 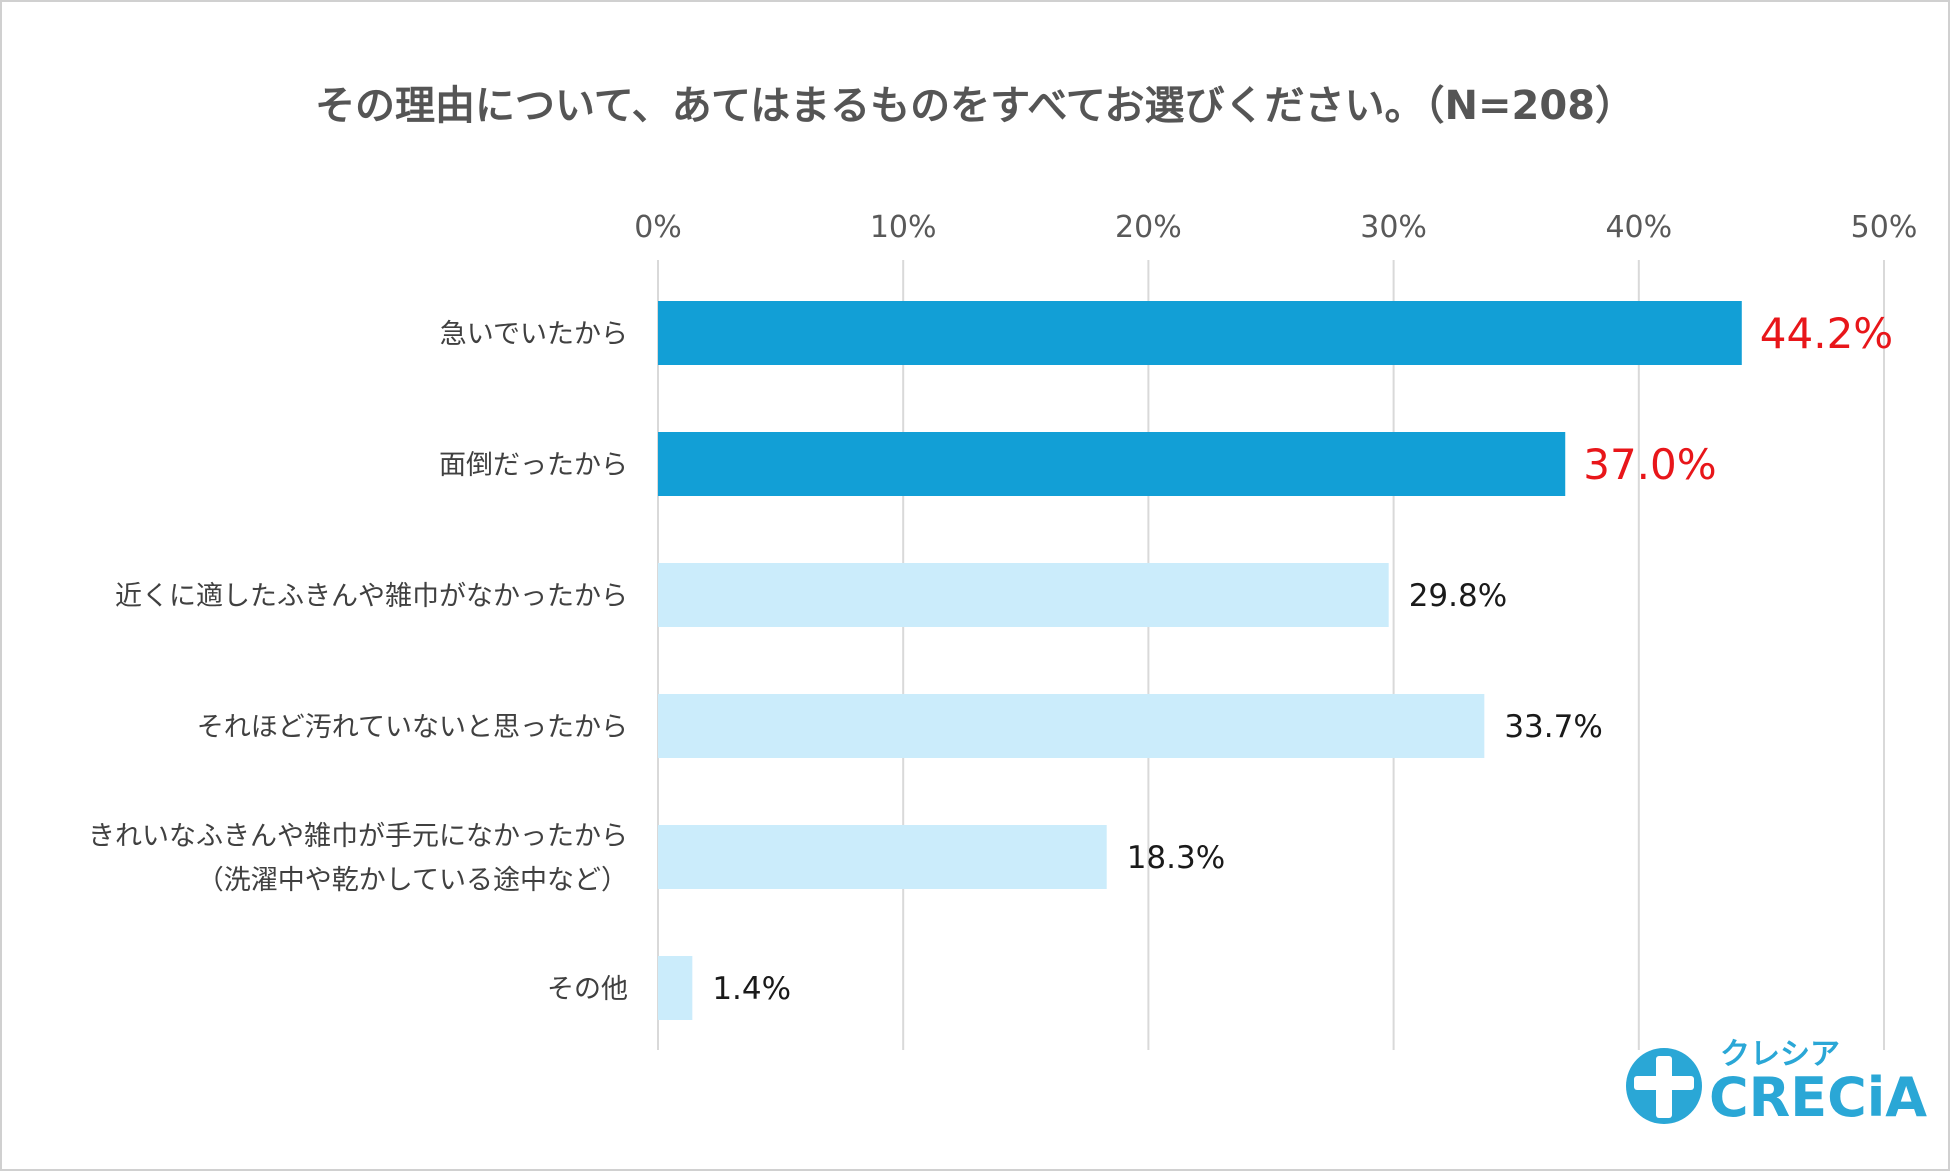 What do you see at coordinates (1818, 1097) in the screenshot?
I see `logo-brand: CRECiA` at bounding box center [1818, 1097].